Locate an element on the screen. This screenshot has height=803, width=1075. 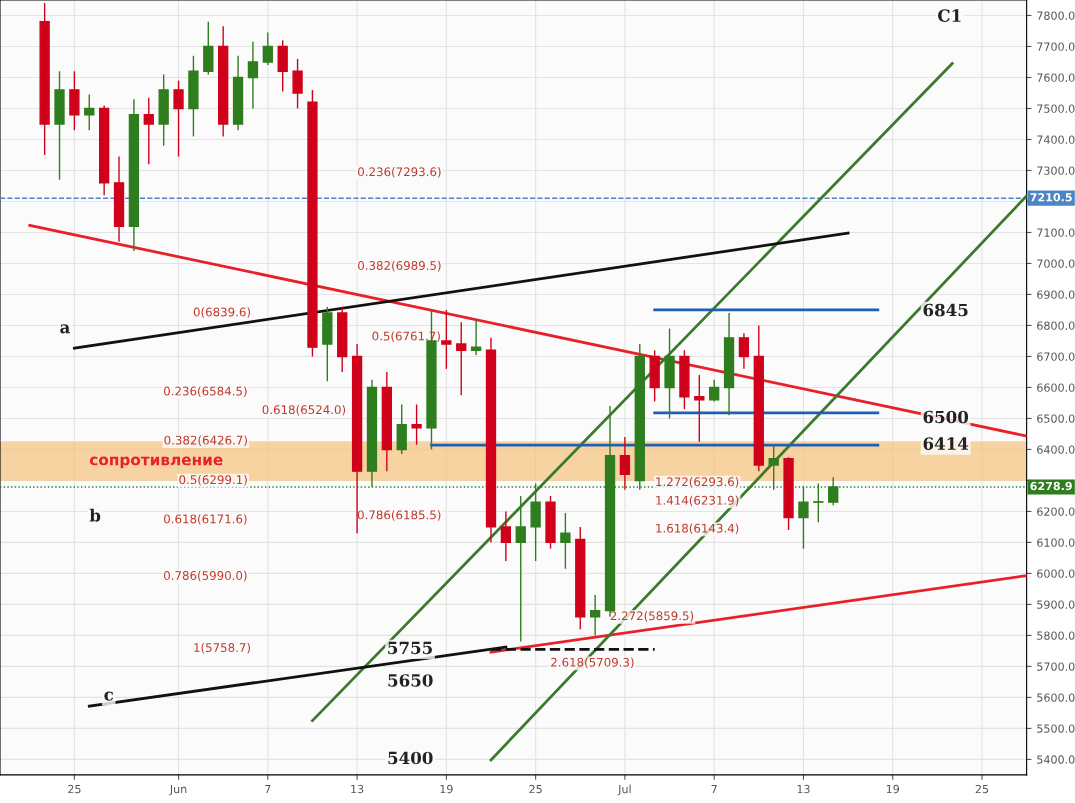
annotation: c is located at coordinates (109, 696).